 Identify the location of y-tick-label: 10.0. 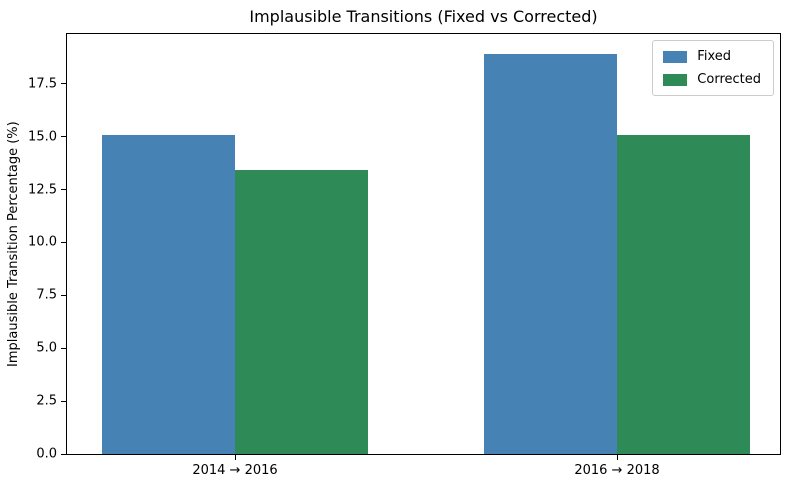
(42, 242).